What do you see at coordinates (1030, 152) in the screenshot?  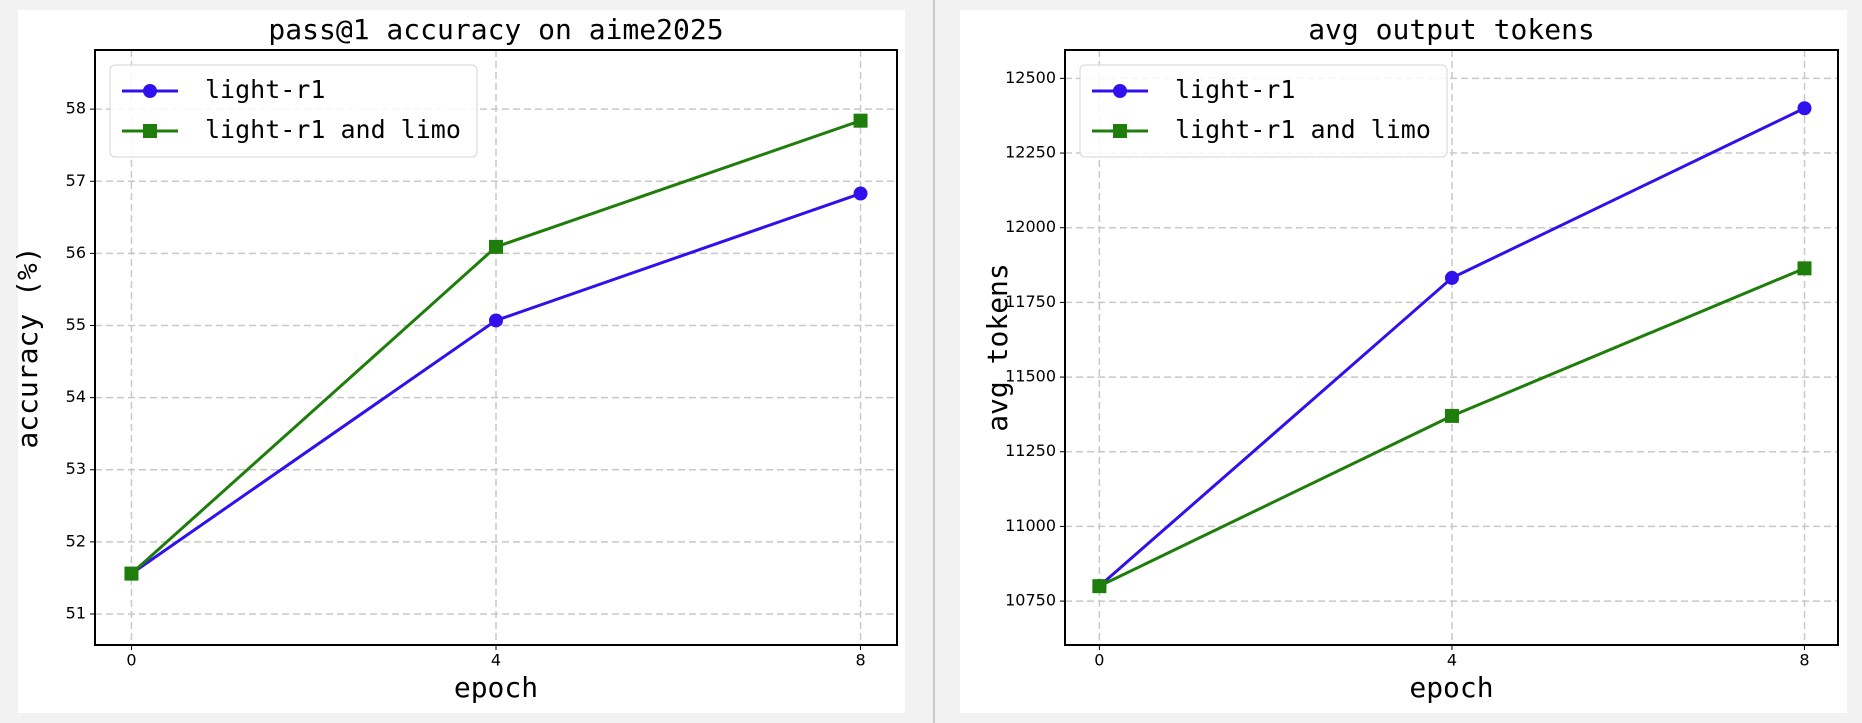 I see `y-tick-label: 12250` at bounding box center [1030, 152].